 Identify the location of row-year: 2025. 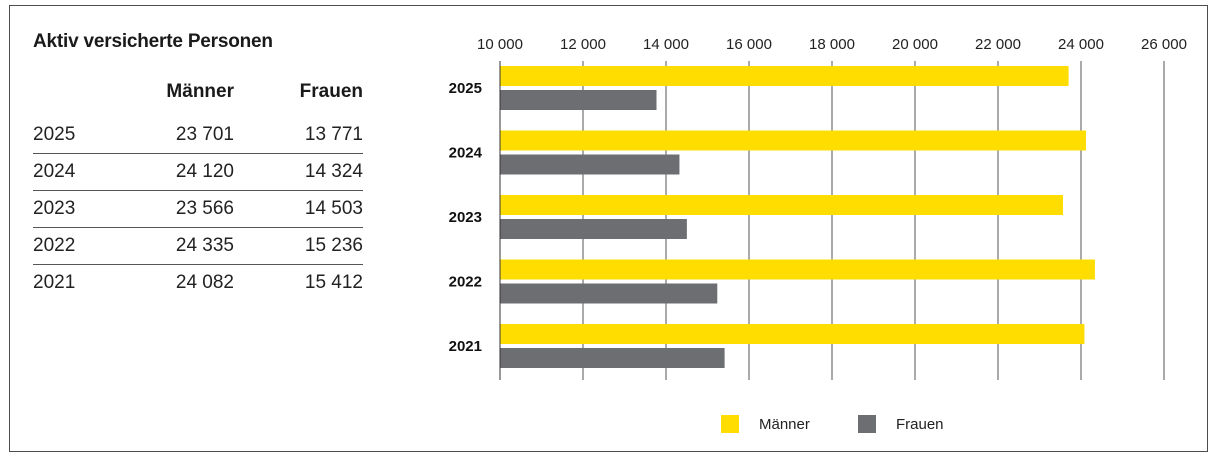
(54, 134).